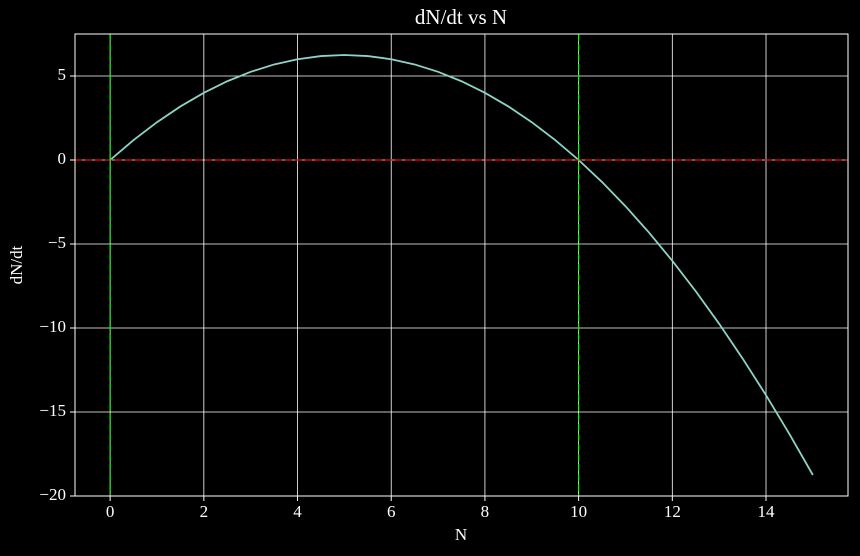 Image resolution: width=860 pixels, height=556 pixels. Describe the element at coordinates (52, 410) in the screenshot. I see `y-tick-label: −15` at that location.